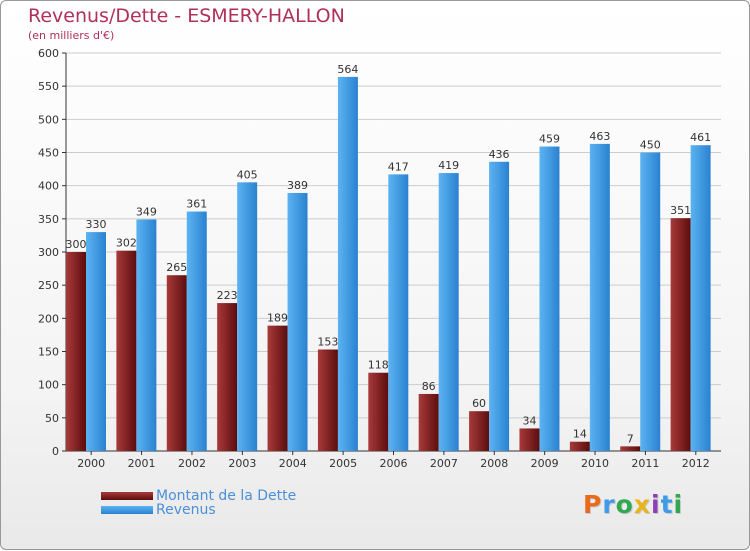 Image resolution: width=750 pixels, height=551 pixels. What do you see at coordinates (196, 204) in the screenshot?
I see `data-label-revenus: 361` at bounding box center [196, 204].